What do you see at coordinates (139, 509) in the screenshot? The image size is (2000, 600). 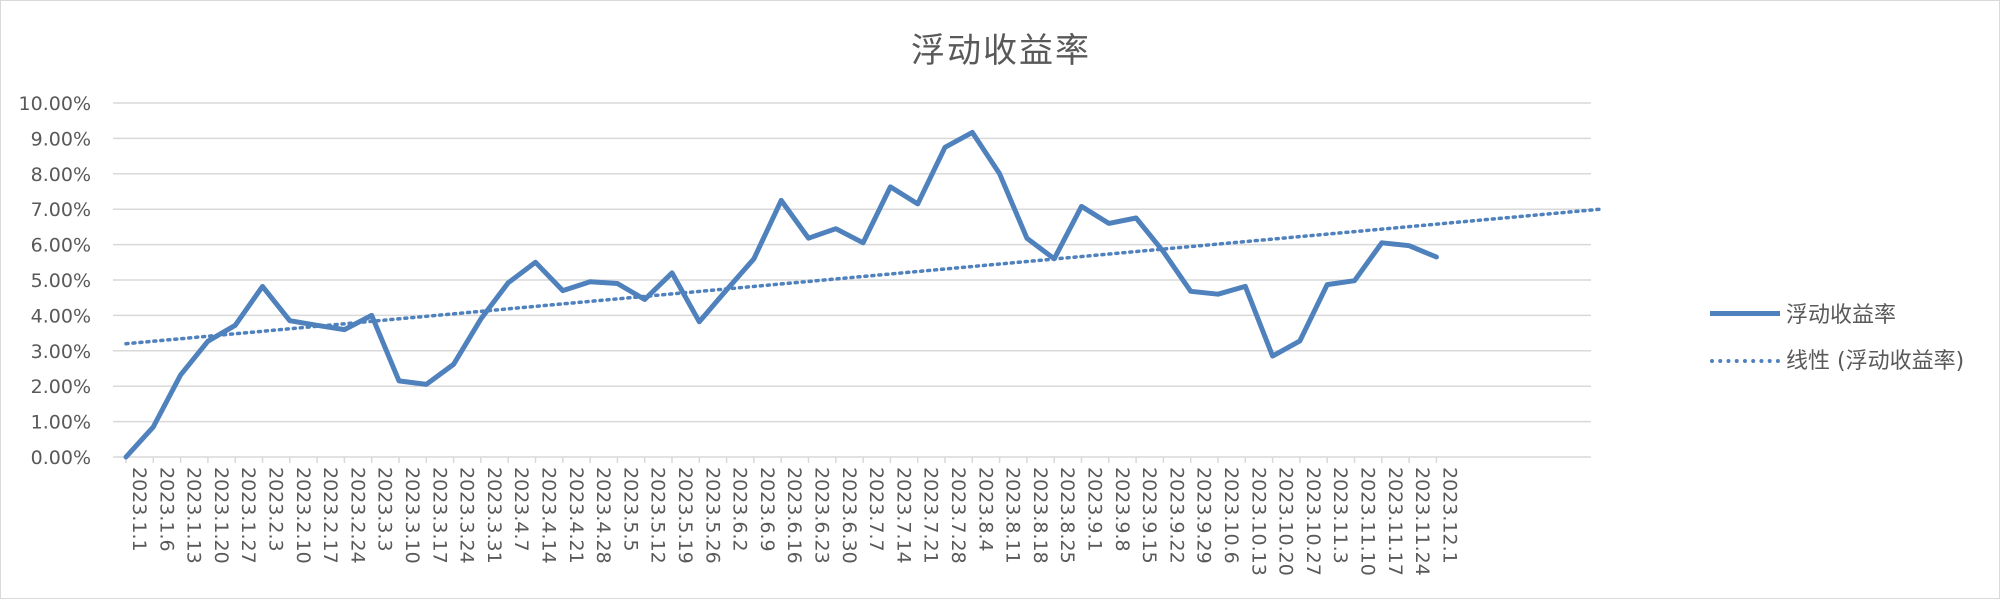 I see `x-tick-label: 2023.1.1` at bounding box center [139, 509].